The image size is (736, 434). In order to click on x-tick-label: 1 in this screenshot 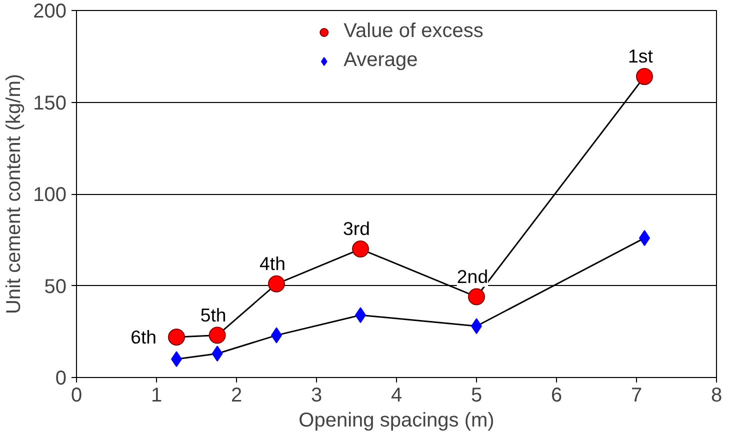, I will do `click(156, 395)`.